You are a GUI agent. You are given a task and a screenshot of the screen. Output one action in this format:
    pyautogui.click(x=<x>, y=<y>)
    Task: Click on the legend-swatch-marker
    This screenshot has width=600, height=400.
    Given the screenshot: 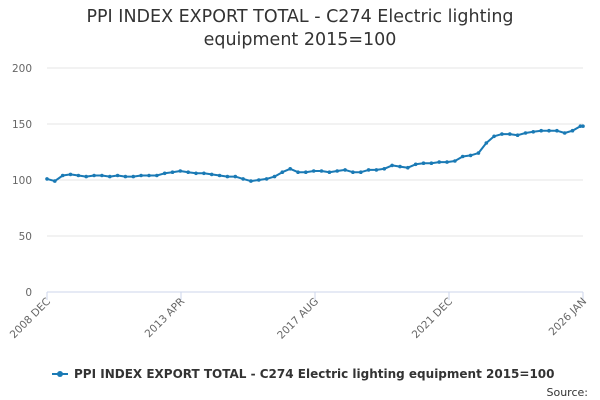 What is the action you would take?
    pyautogui.click(x=60, y=374)
    